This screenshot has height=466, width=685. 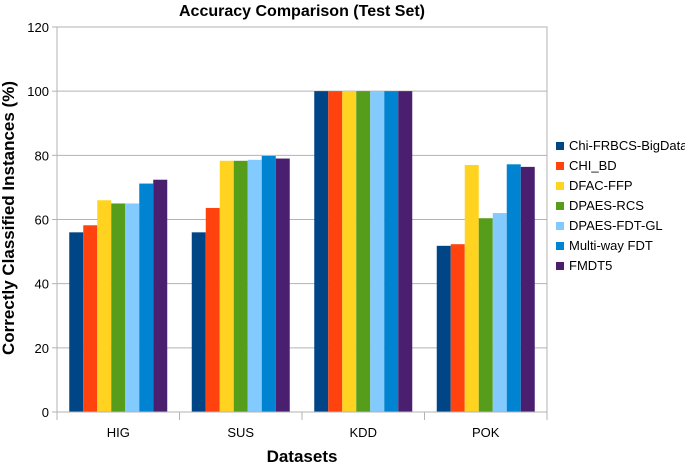 I want to click on y-tick-label: 120, so click(x=38, y=27).